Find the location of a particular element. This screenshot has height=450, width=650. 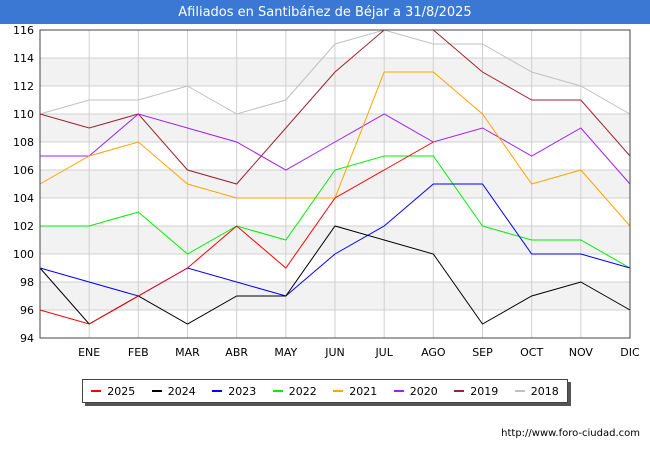

legend-item-2025: 2025 is located at coordinates (113, 391).